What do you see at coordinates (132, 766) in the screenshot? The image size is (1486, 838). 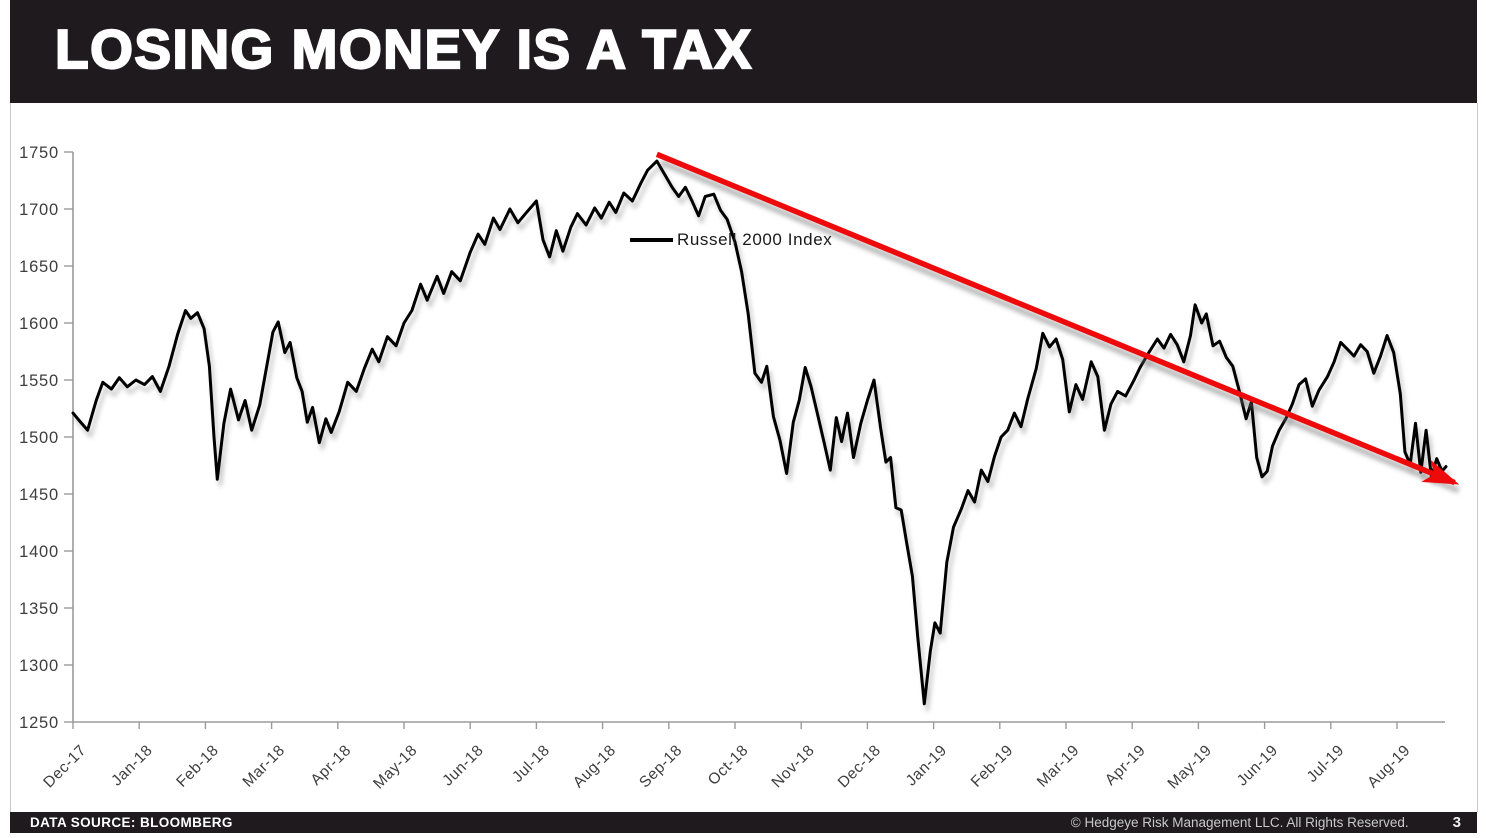 I see `x-tick-label: Jan-18` at bounding box center [132, 766].